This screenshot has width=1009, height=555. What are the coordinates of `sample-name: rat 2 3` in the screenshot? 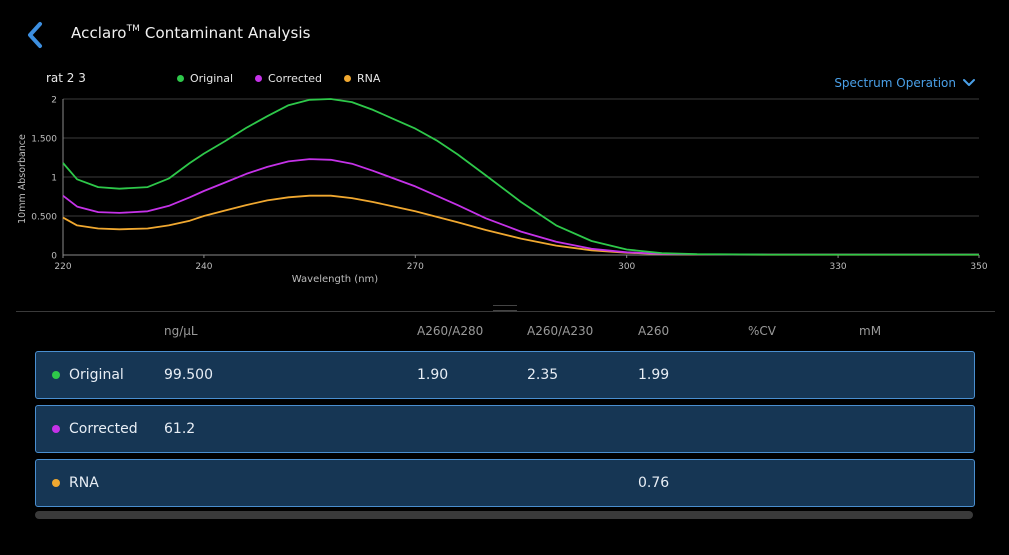 It's located at (66, 78).